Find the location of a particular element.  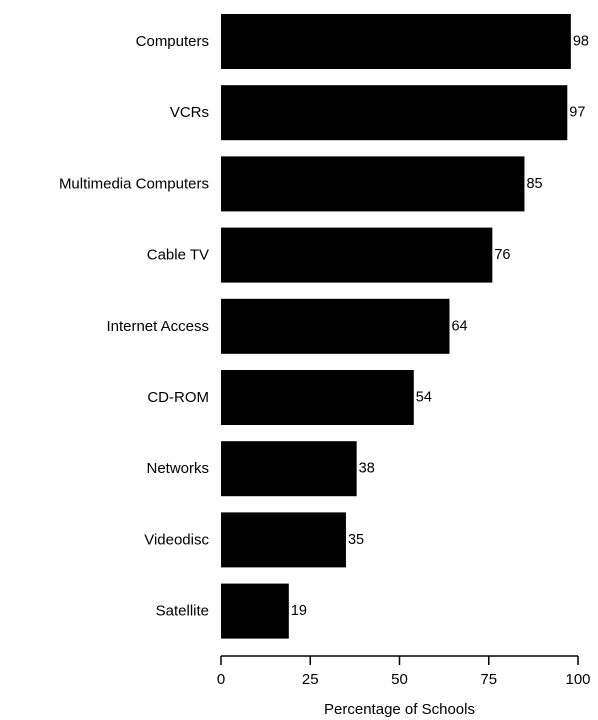

bar-group: CD-ROM 54 is located at coordinates (289, 397).